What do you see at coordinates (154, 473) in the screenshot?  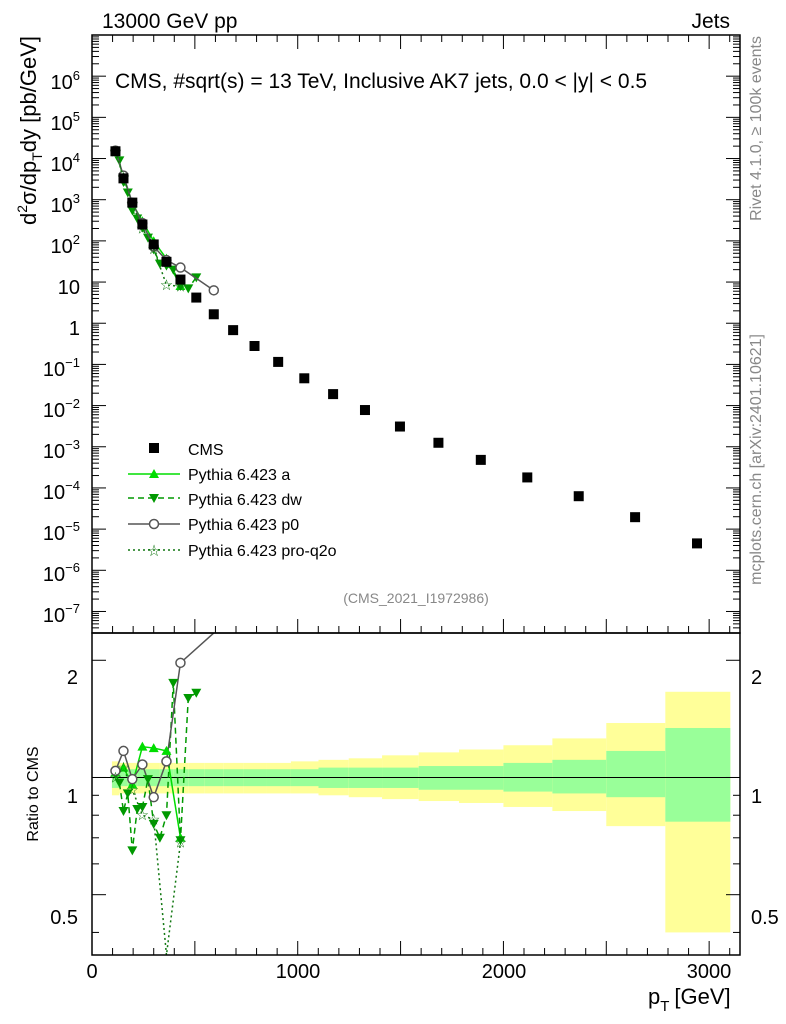 I see `legend-a-marker` at bounding box center [154, 473].